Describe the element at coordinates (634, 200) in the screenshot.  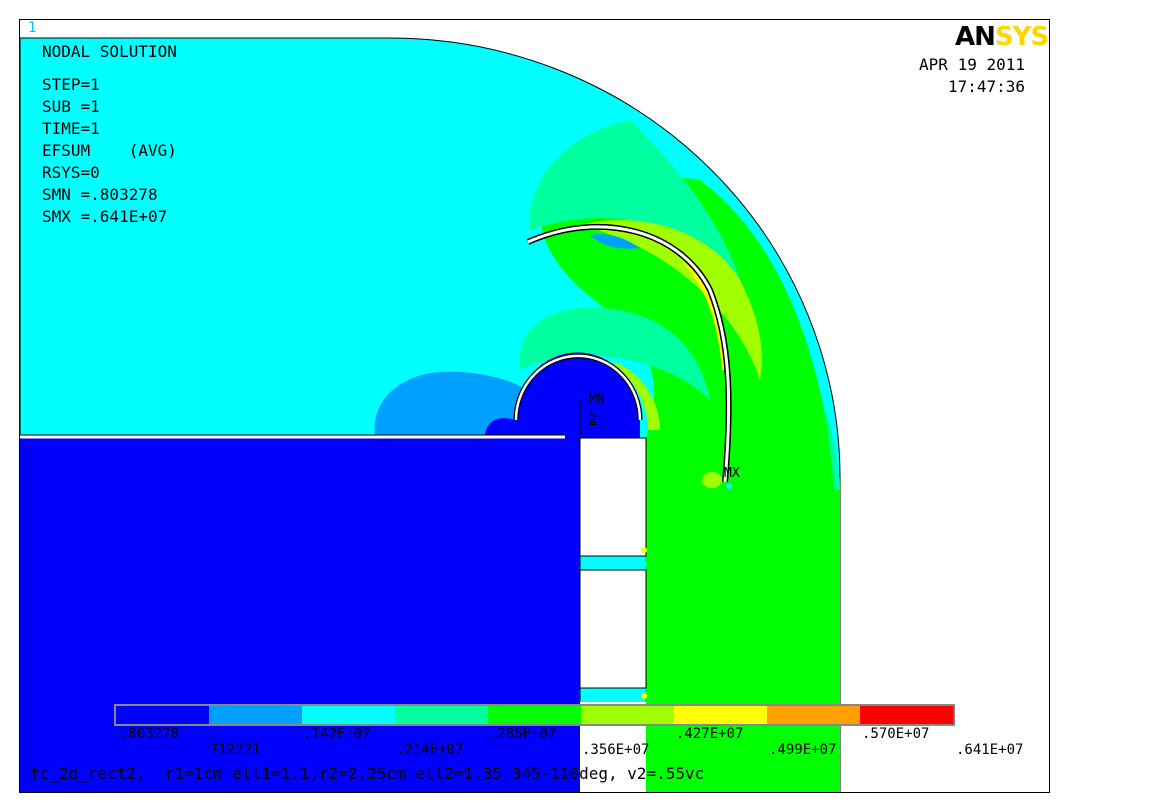
I see `teal-lobe-top` at that location.